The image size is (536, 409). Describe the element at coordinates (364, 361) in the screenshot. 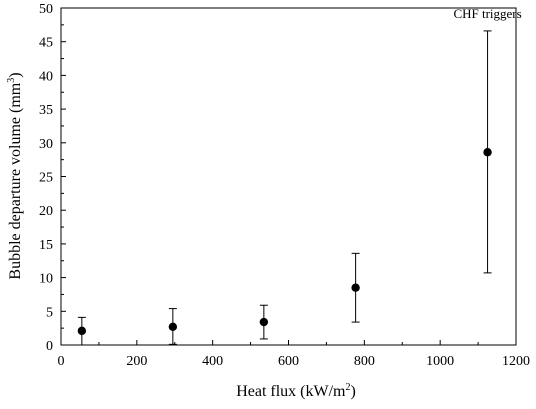

I see `x-tick-label: 800` at that location.